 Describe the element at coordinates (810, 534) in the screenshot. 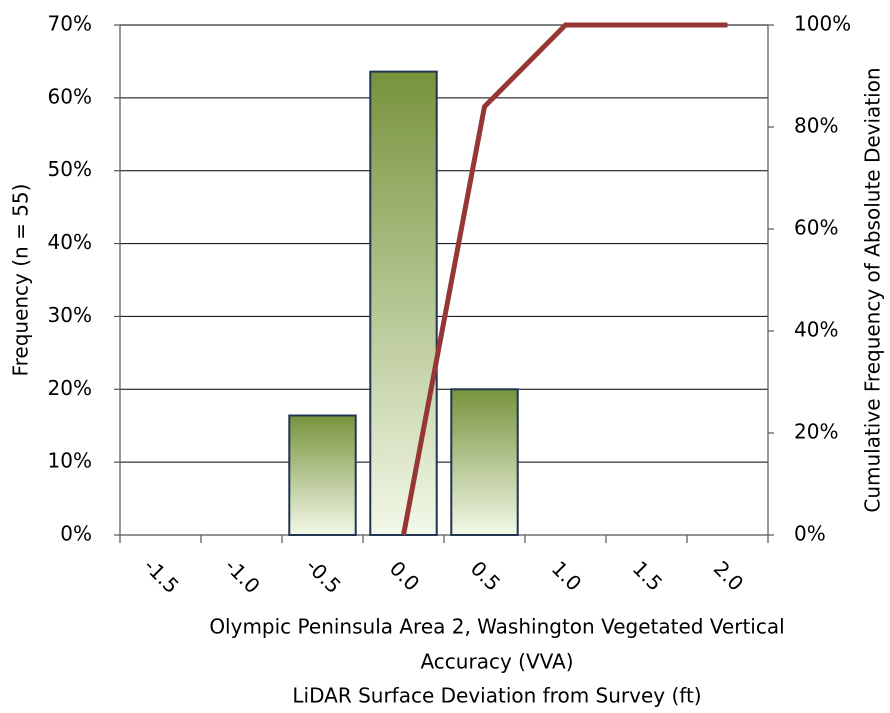

I see `y2-tick-label: 0%` at that location.